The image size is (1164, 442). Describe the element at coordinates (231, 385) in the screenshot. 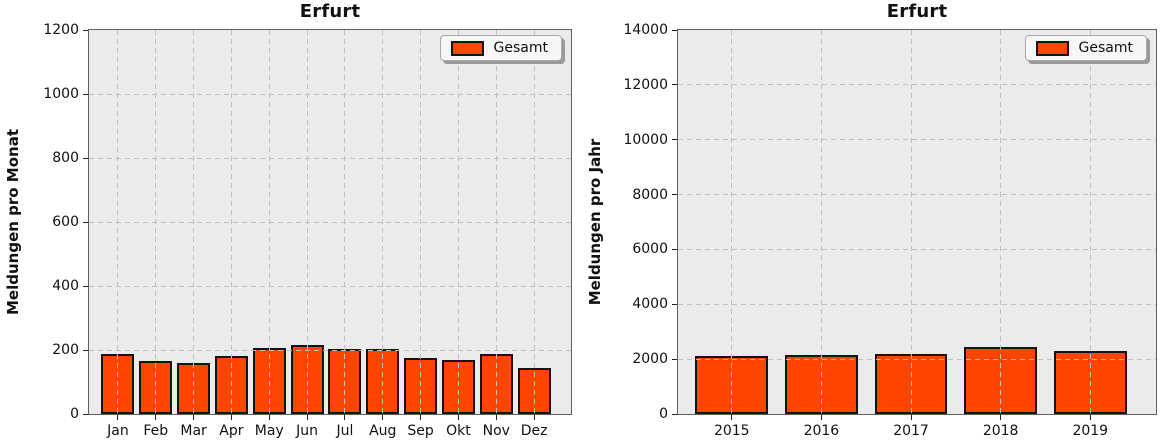

I see `bar-apr` at that location.